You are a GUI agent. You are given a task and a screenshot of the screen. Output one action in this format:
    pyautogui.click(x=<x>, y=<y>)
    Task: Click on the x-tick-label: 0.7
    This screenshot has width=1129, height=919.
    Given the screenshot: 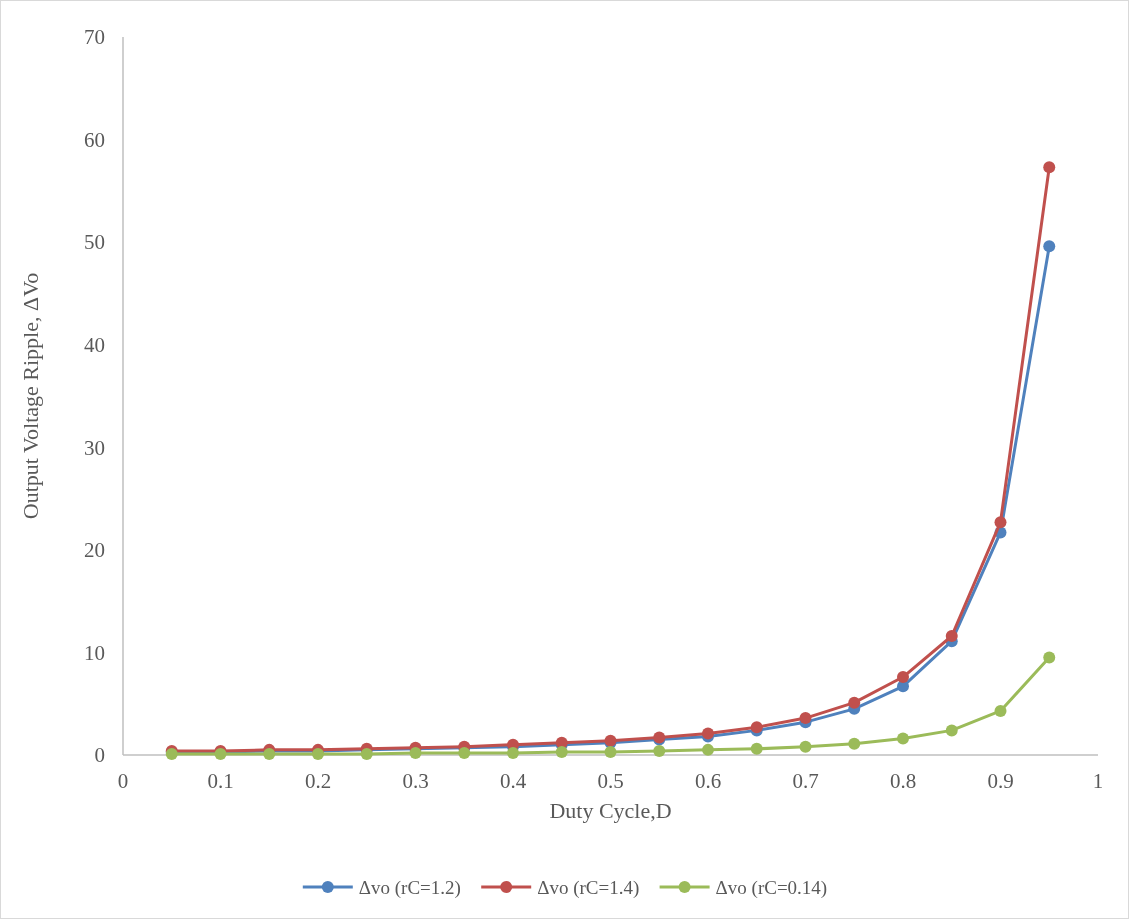 What is the action you would take?
    pyautogui.click(x=805, y=781)
    